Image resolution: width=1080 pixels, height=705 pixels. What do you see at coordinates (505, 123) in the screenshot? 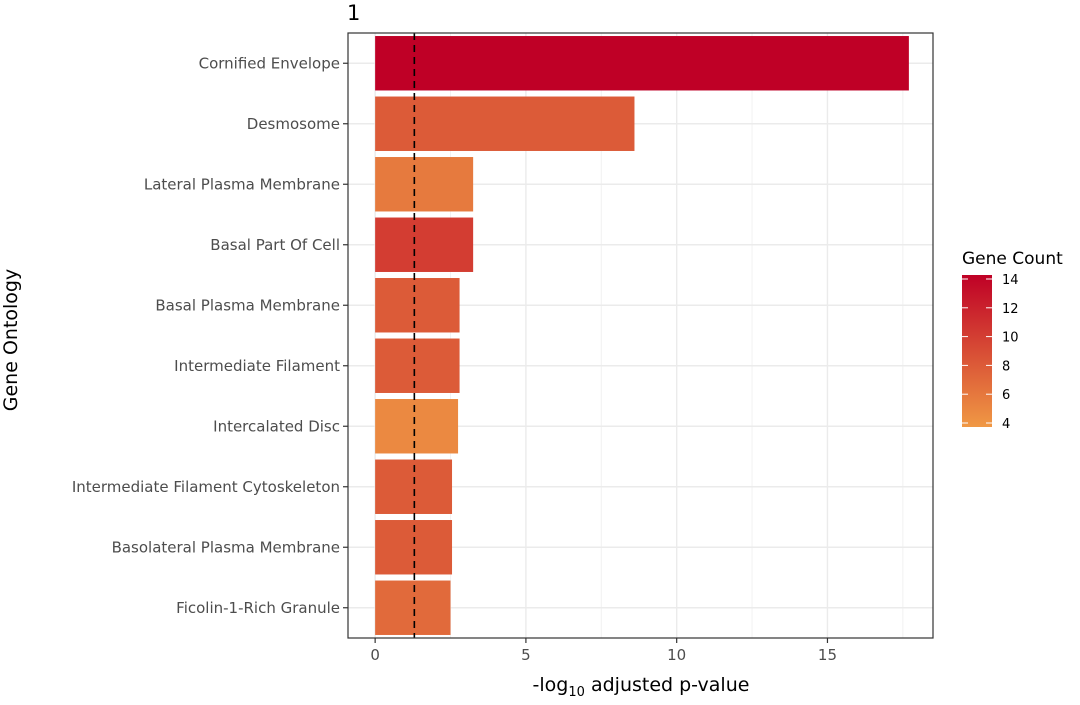
I see `bar-desmosome` at bounding box center [505, 123].